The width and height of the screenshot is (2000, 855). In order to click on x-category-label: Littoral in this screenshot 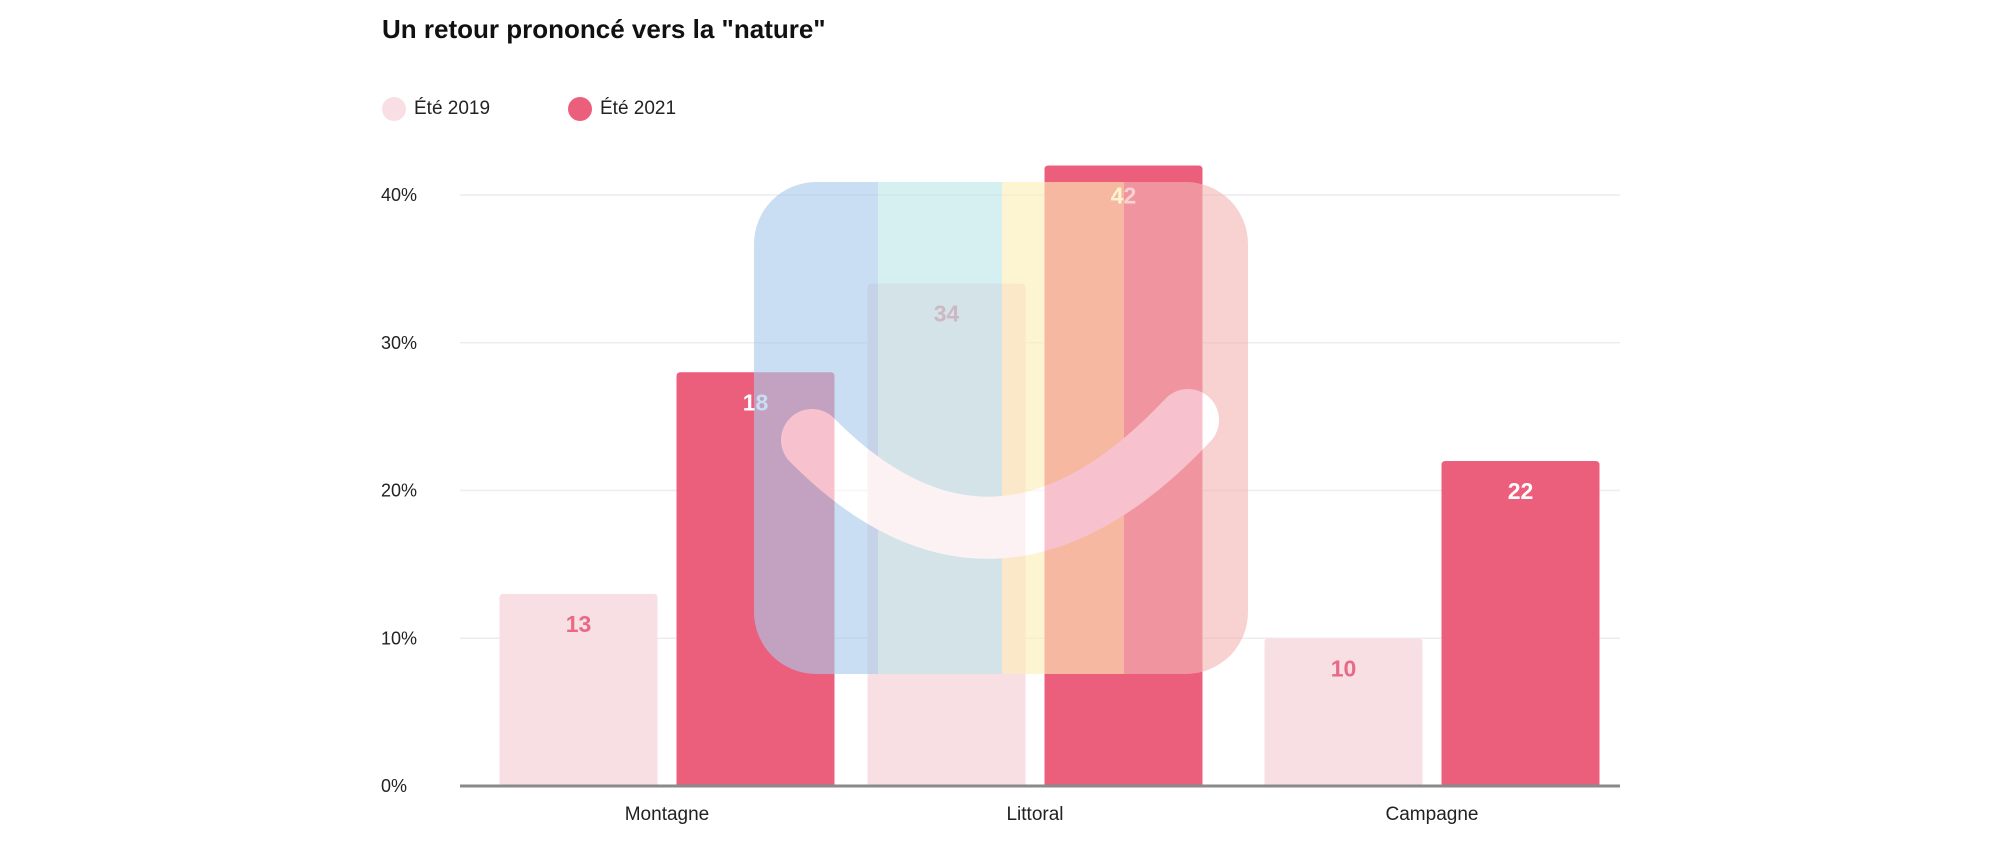, I will do `click(1034, 814)`.